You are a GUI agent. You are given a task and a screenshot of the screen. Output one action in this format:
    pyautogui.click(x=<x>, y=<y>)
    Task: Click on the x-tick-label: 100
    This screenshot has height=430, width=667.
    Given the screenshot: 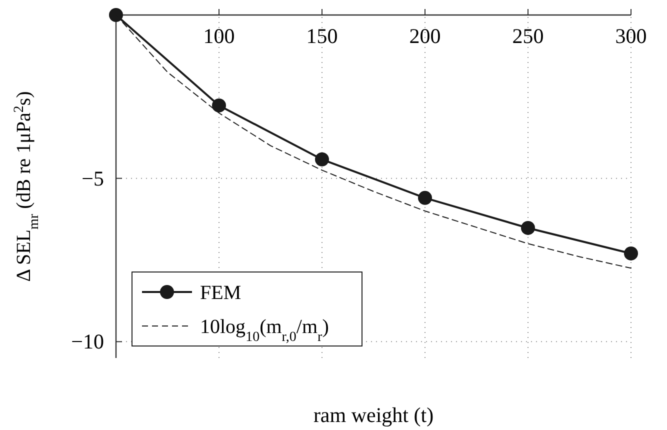 What is the action you would take?
    pyautogui.click(x=219, y=36)
    